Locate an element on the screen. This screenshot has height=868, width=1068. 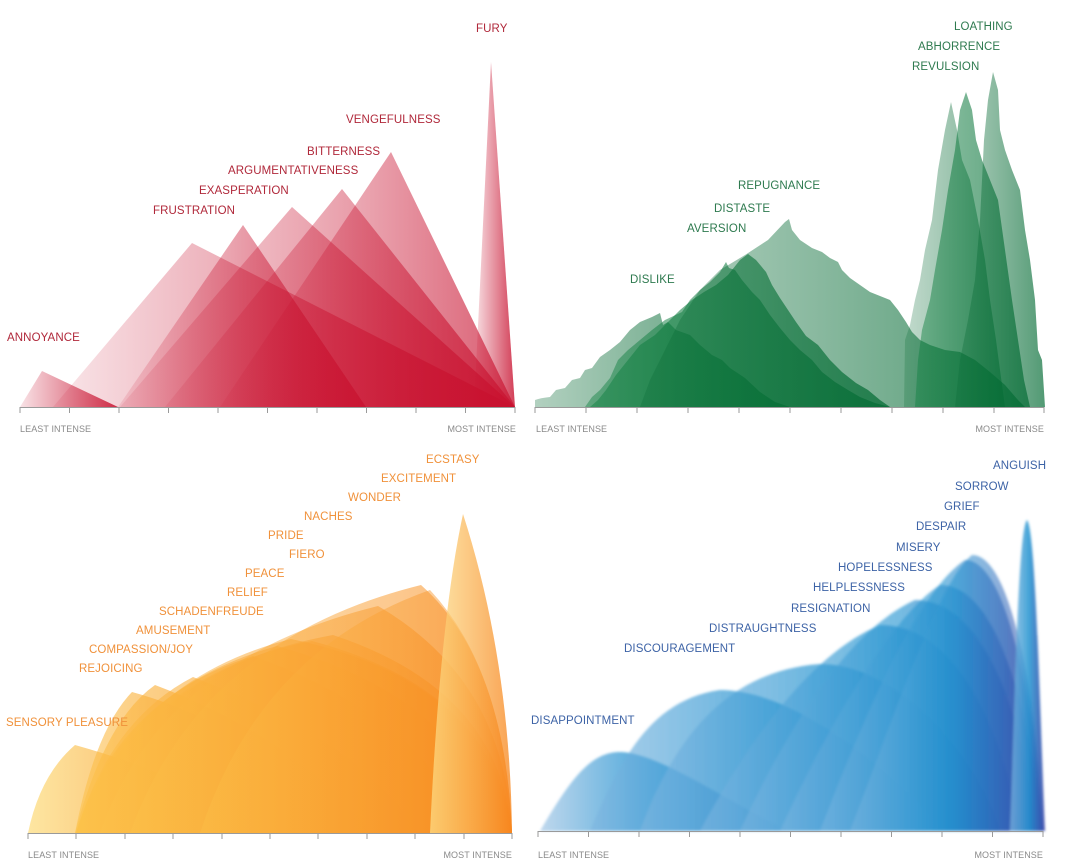
label-helplessness: HELPLESSNESS is located at coordinates (859, 588).